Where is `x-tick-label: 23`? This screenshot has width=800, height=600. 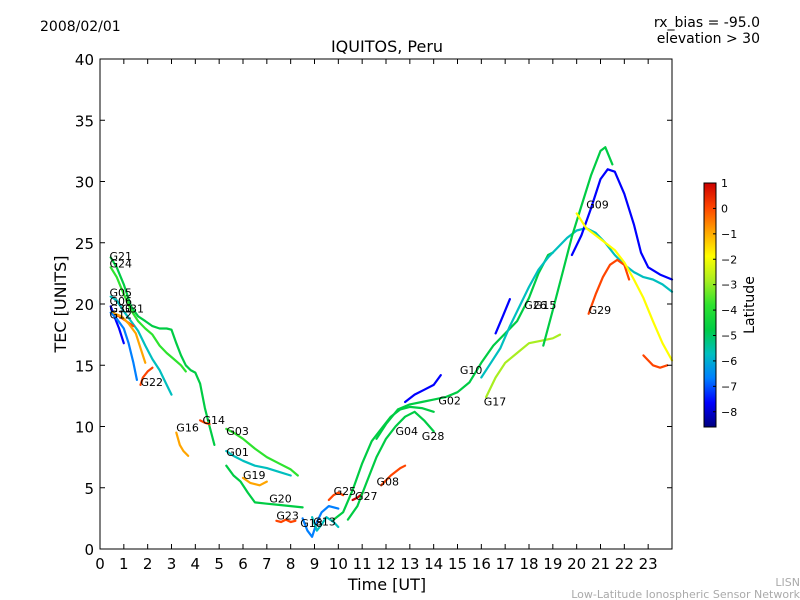 x-tick-label: 23 is located at coordinates (648, 564).